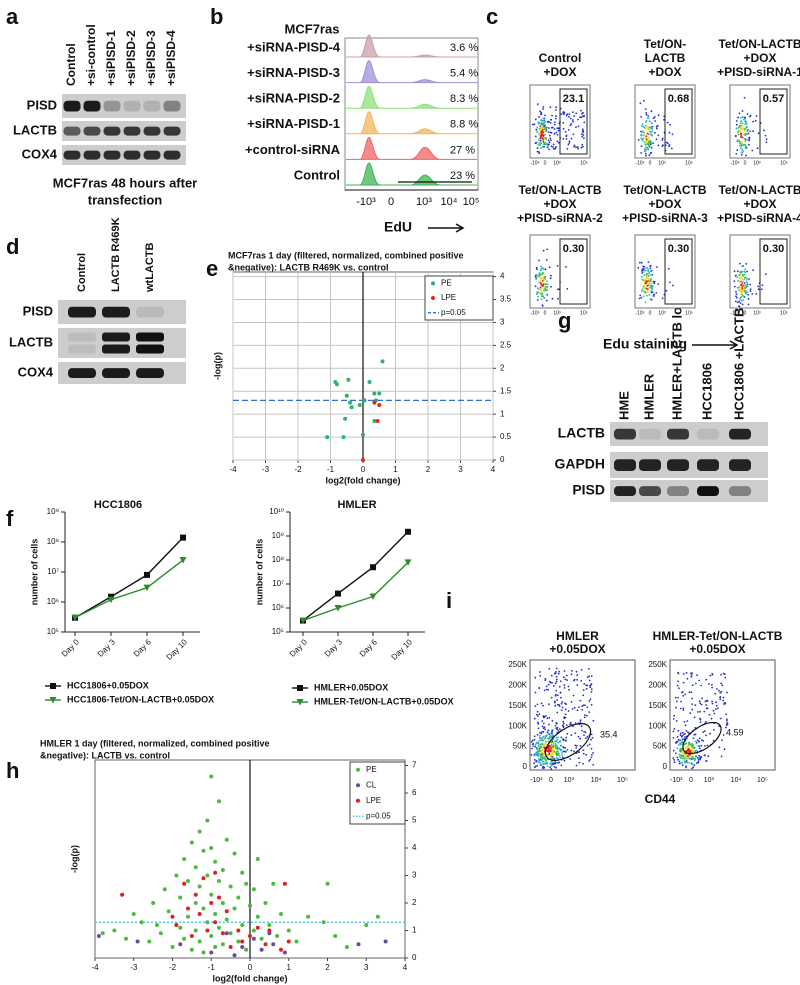 The height and width of the screenshot is (985, 800). I want to click on y-tick-label: 0, so click(502, 459).